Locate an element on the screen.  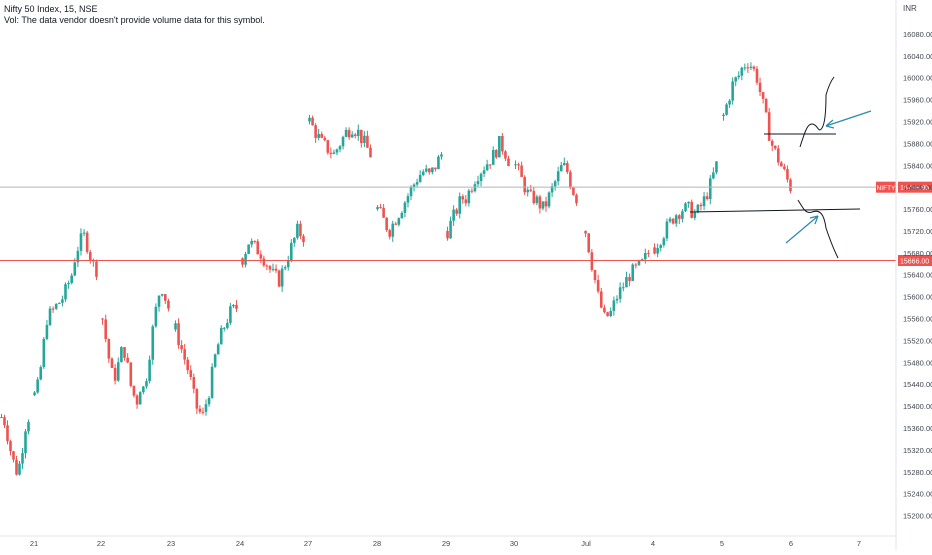
x-tick-label: 22 is located at coordinates (101, 543).